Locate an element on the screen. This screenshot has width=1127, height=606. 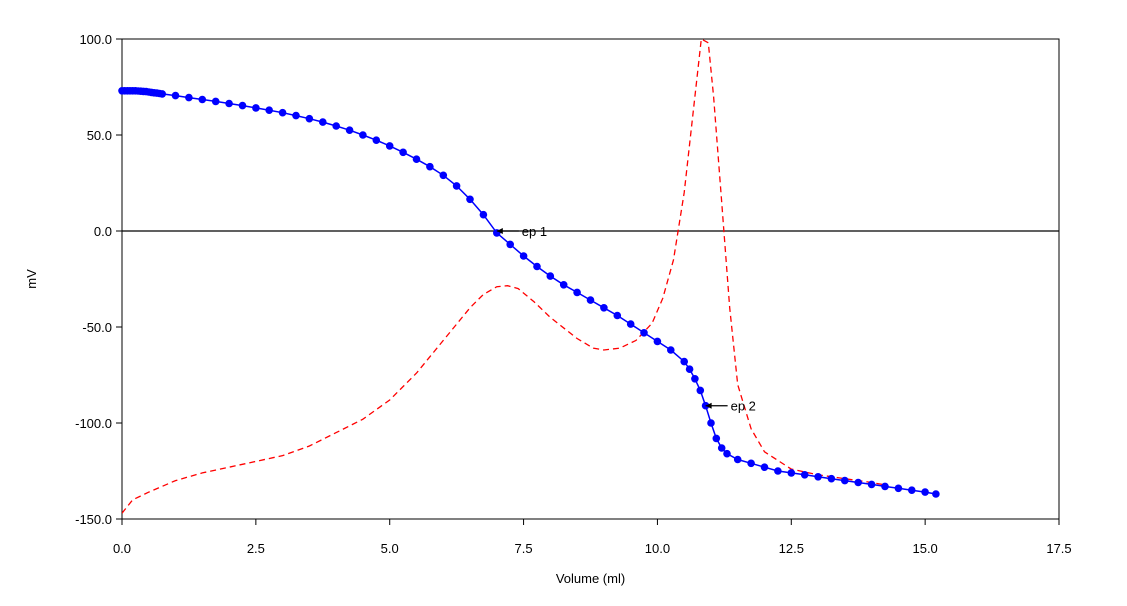
y-tick-label: 100.0 is located at coordinates (95, 39).